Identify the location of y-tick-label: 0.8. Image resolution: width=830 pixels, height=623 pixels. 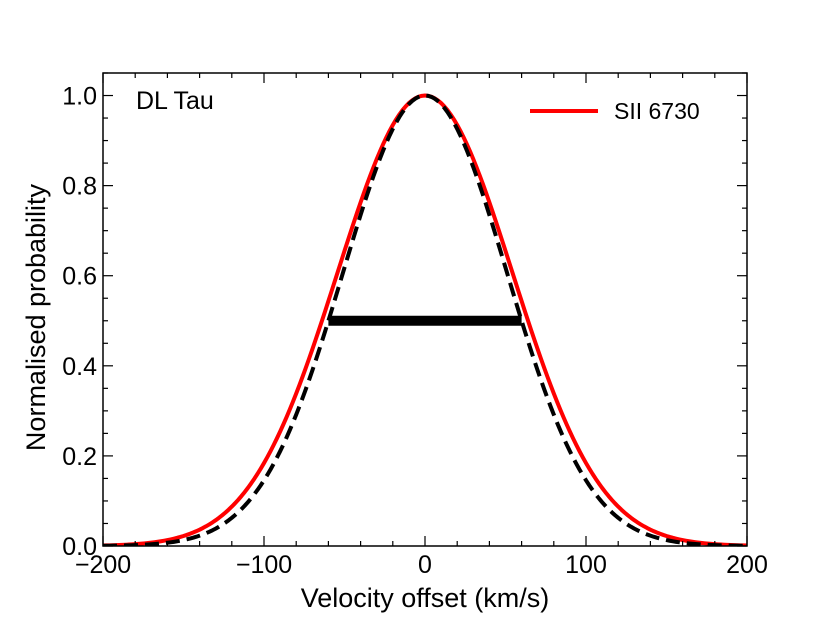
(79, 187).